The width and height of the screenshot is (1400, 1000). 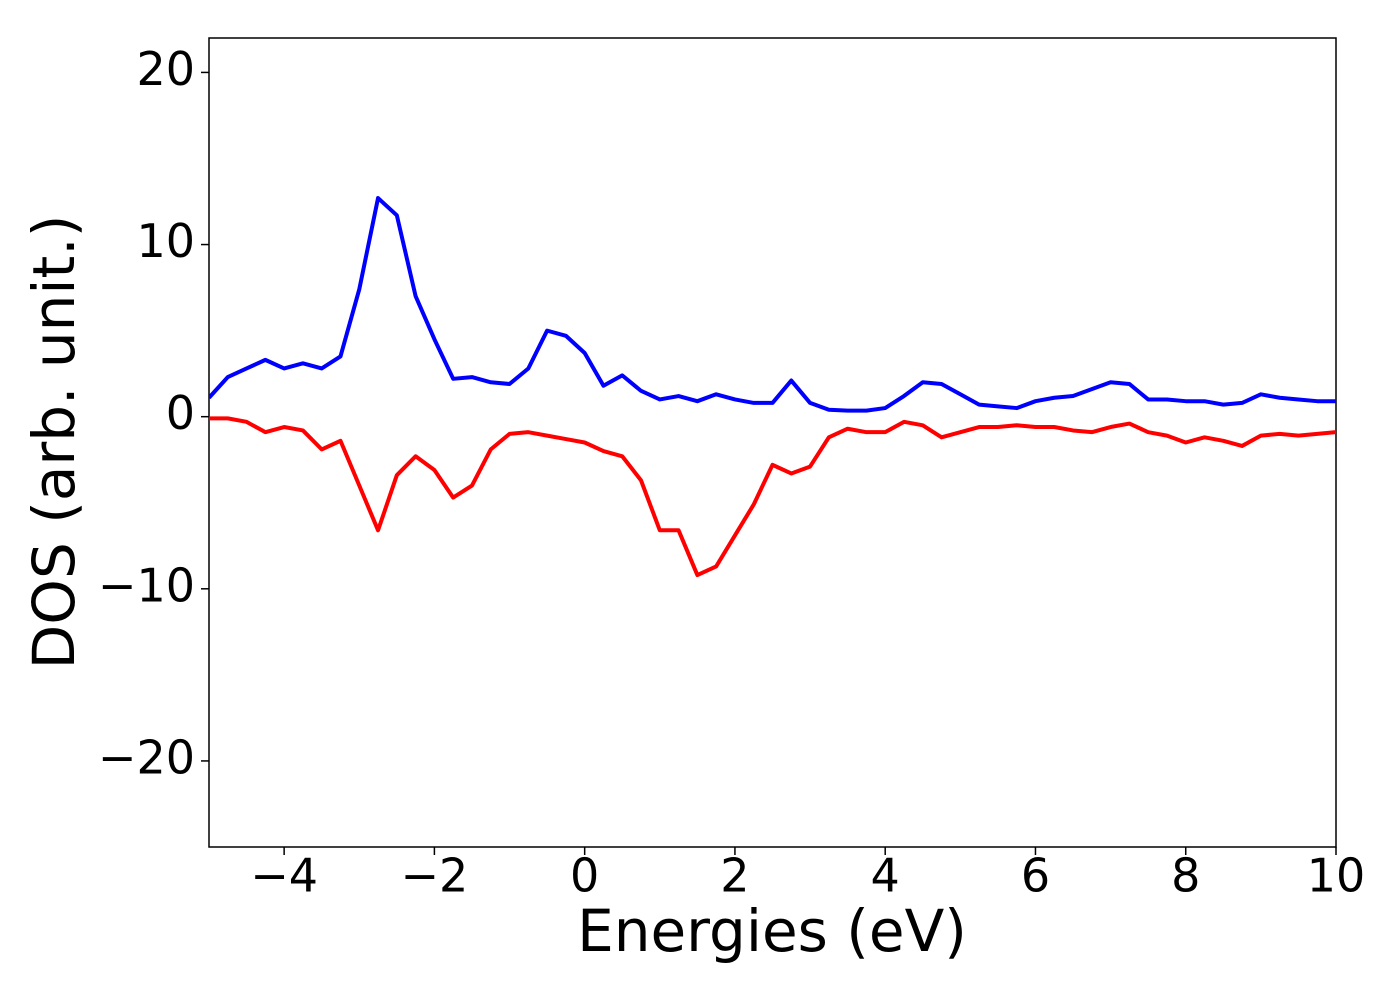 I want to click on x-tick-label: −2, so click(x=434, y=876).